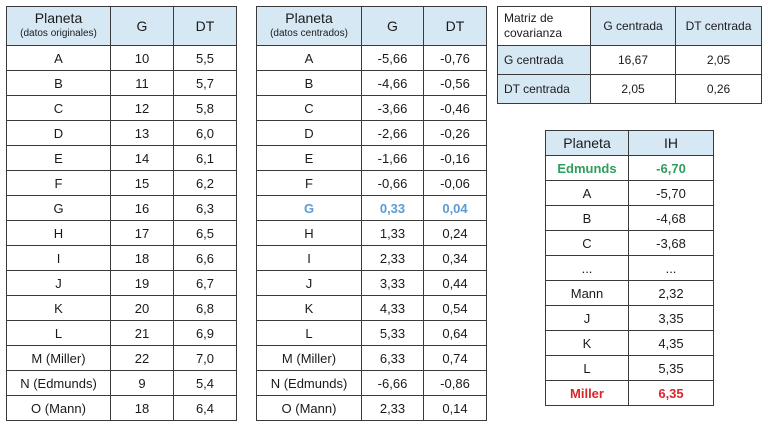 The width and height of the screenshot is (768, 427). I want to click on cell-g: 5,33, so click(392, 333).